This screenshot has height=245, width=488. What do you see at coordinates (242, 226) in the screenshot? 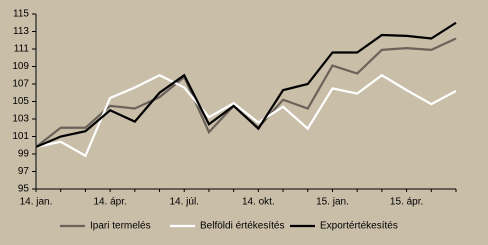
I see `legend-label: Belföldi értékesítés` at bounding box center [242, 226].